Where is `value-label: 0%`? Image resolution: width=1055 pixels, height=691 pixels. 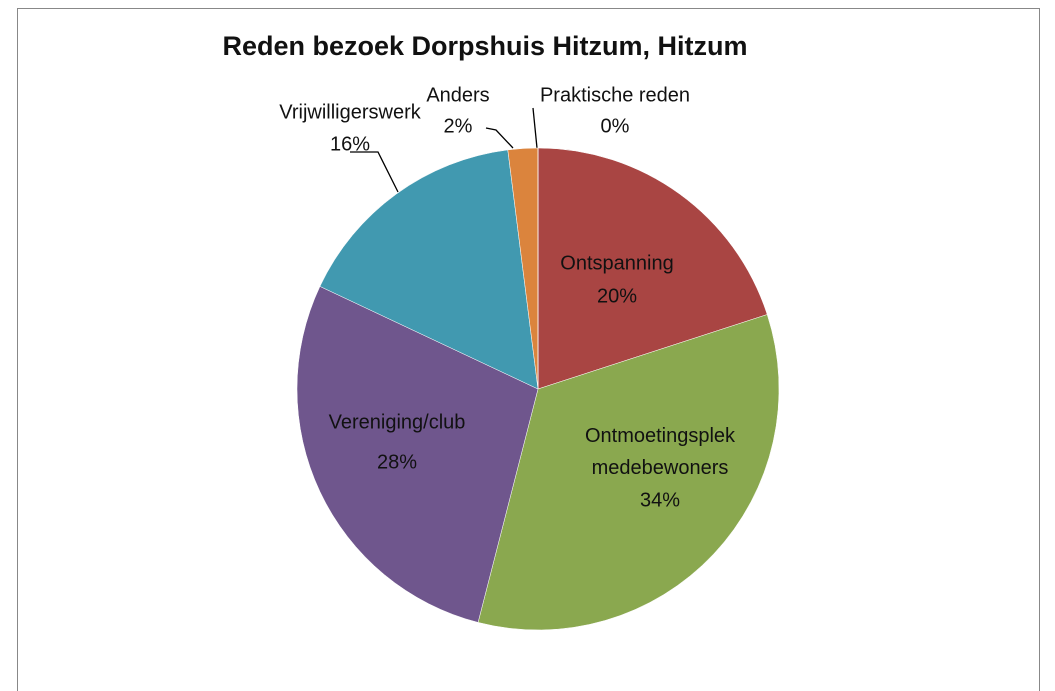 value-label: 0% is located at coordinates (615, 126).